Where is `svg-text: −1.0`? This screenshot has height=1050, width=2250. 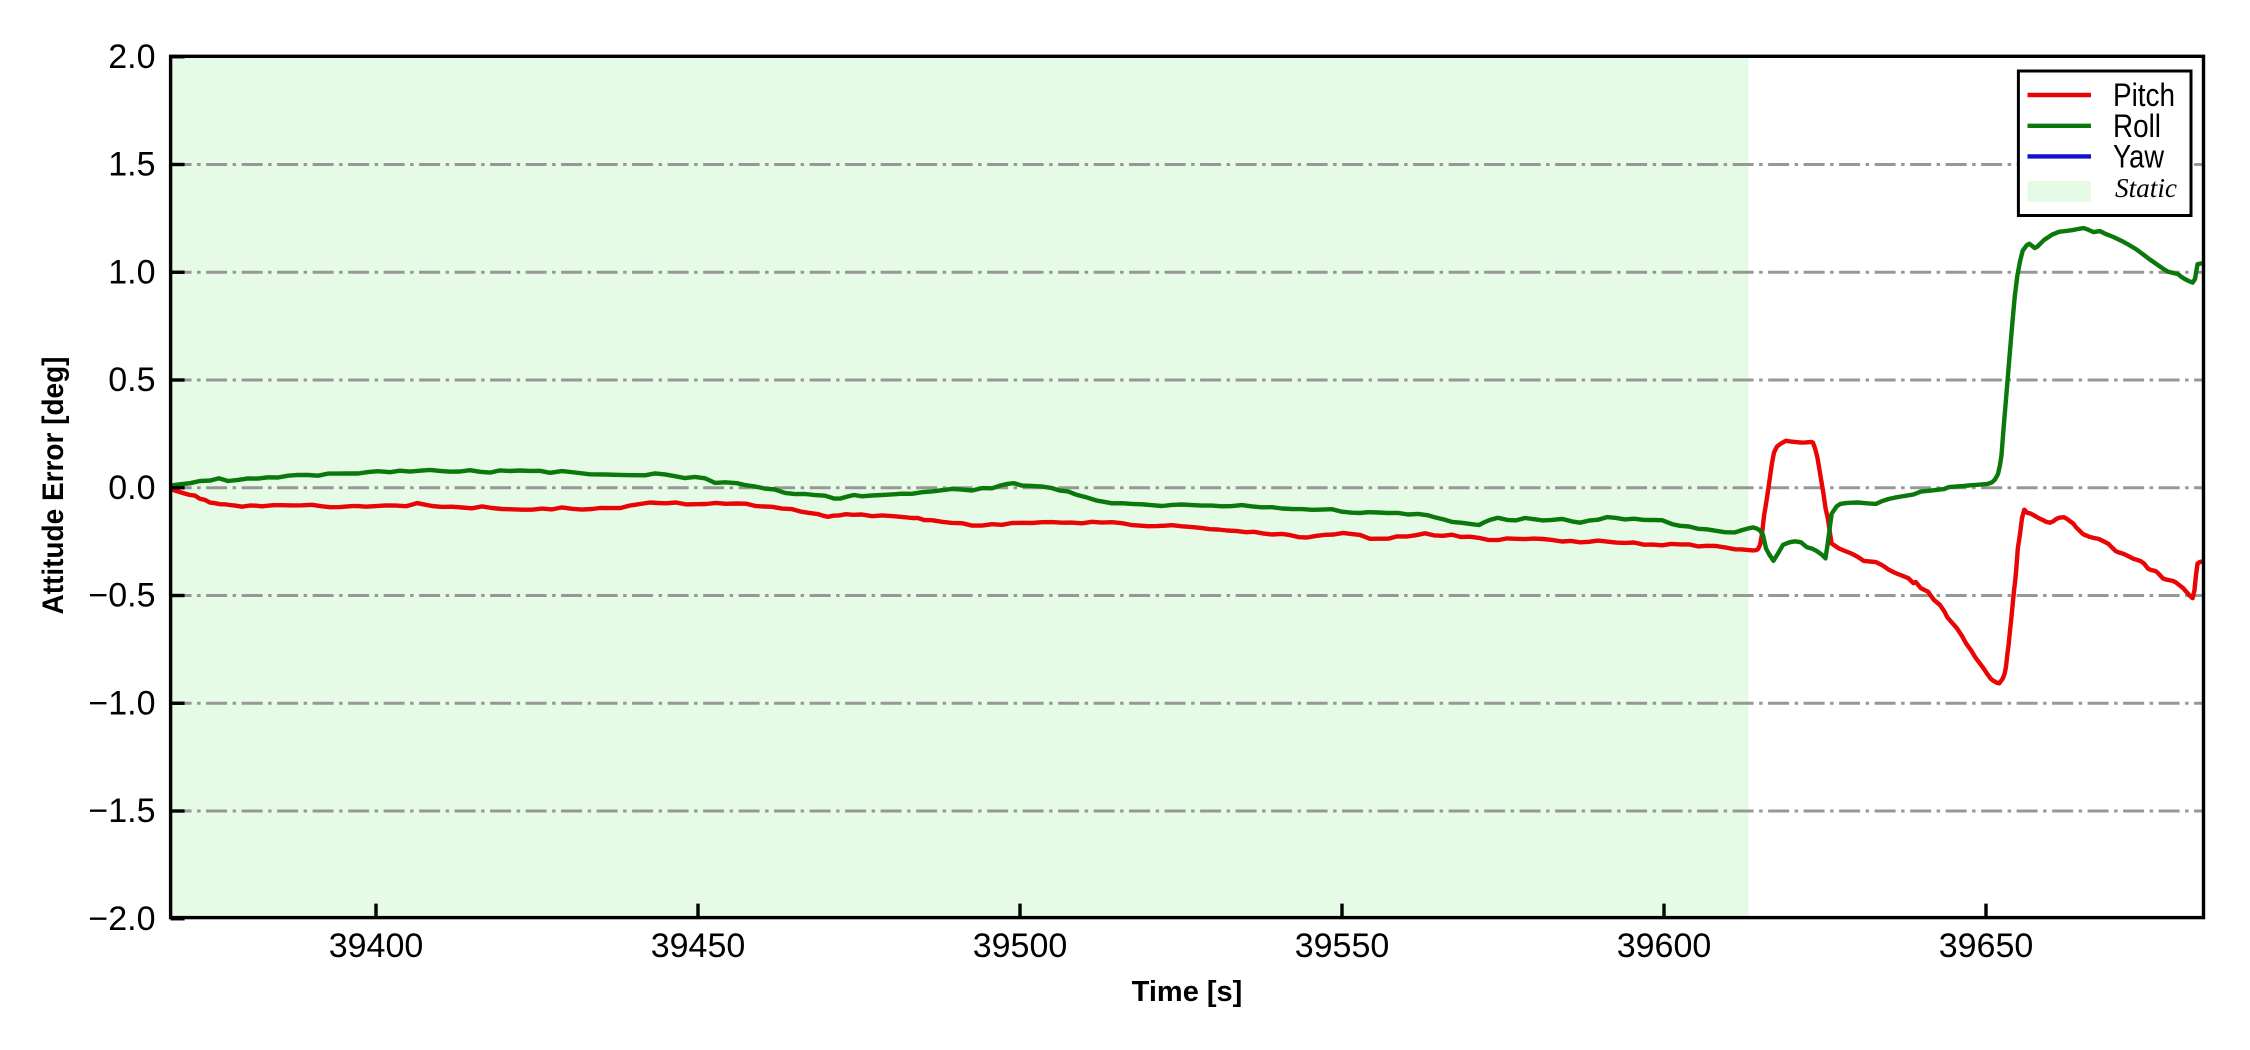
svg-text: −1.0 is located at coordinates (121, 703).